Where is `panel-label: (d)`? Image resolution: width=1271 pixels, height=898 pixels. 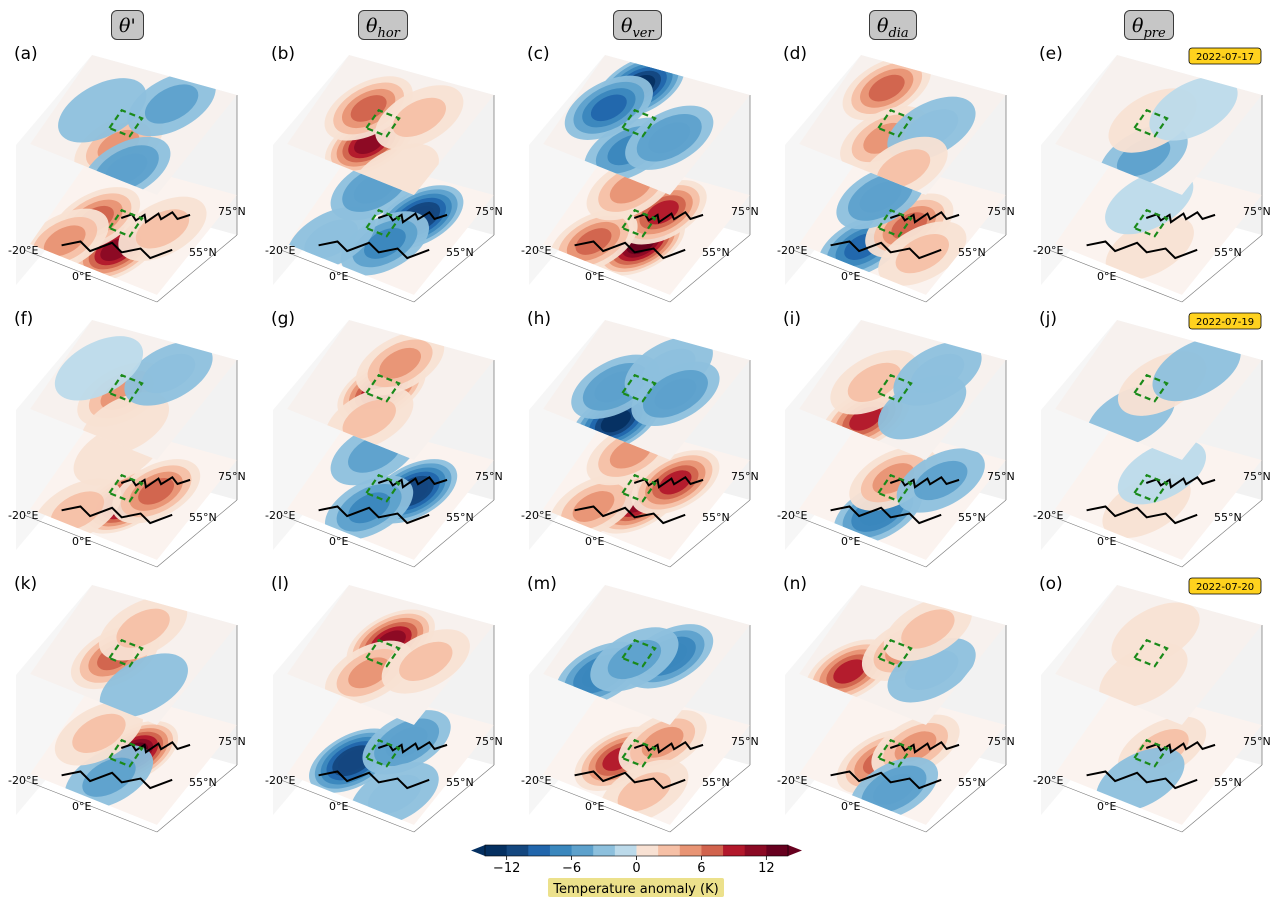
panel-label: (d) is located at coordinates (795, 54).